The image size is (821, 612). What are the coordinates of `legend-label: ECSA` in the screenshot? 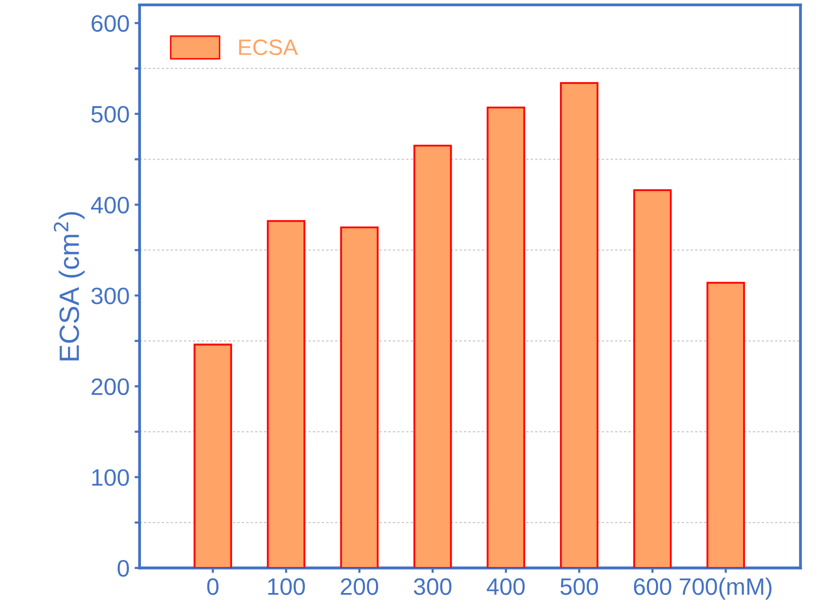 It's located at (268, 47).